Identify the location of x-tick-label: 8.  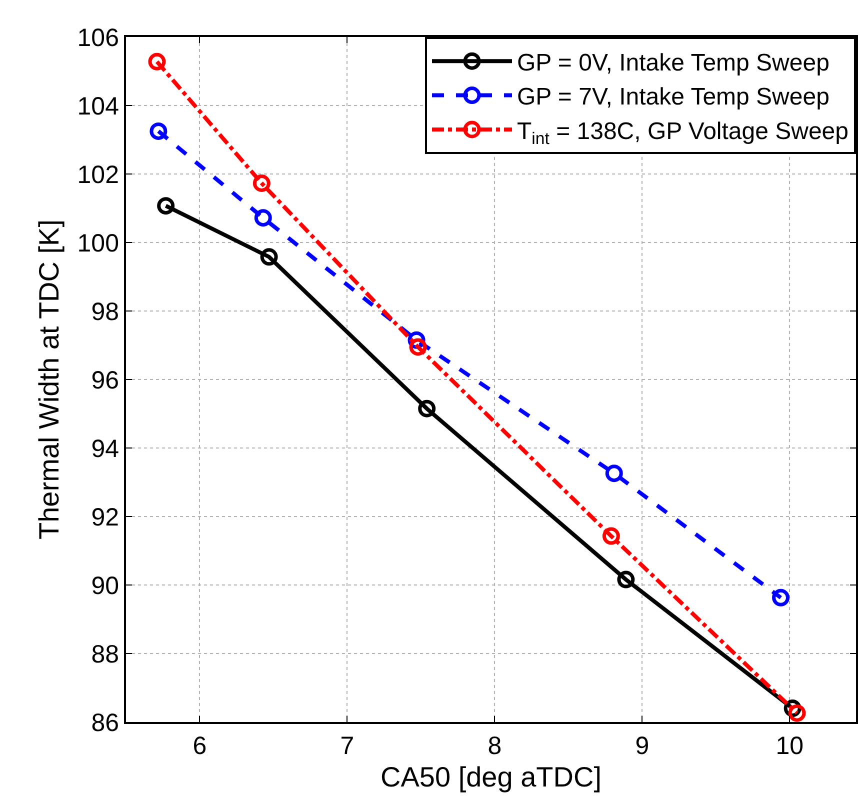
(495, 746).